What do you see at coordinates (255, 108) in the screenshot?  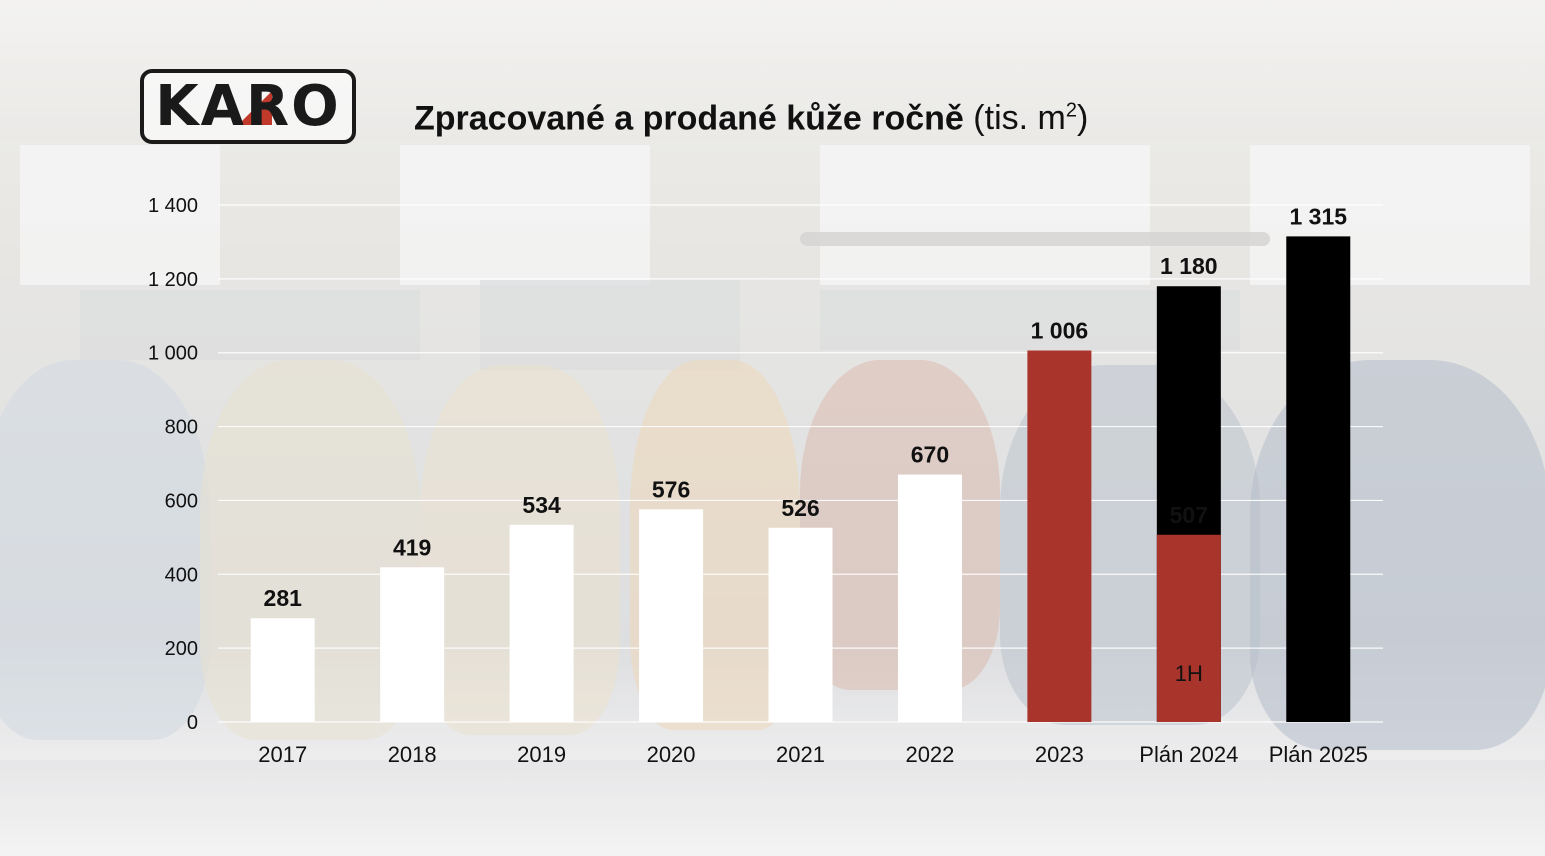 I see `logo-wedge-icon` at bounding box center [255, 108].